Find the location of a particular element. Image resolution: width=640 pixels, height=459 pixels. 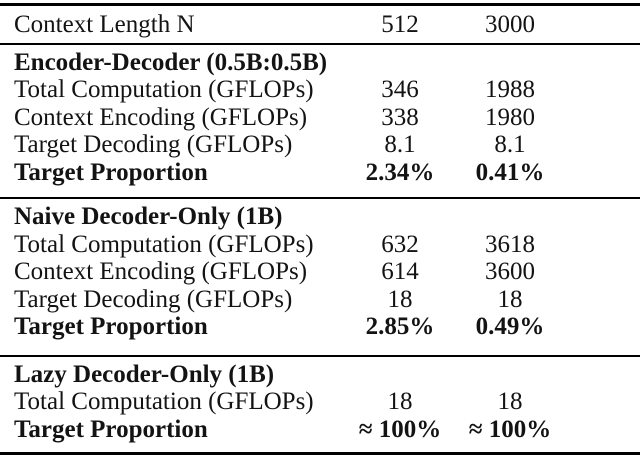

table-row: Target Decoding (GFLOPs) 8.1 8.1 is located at coordinates (320, 145).